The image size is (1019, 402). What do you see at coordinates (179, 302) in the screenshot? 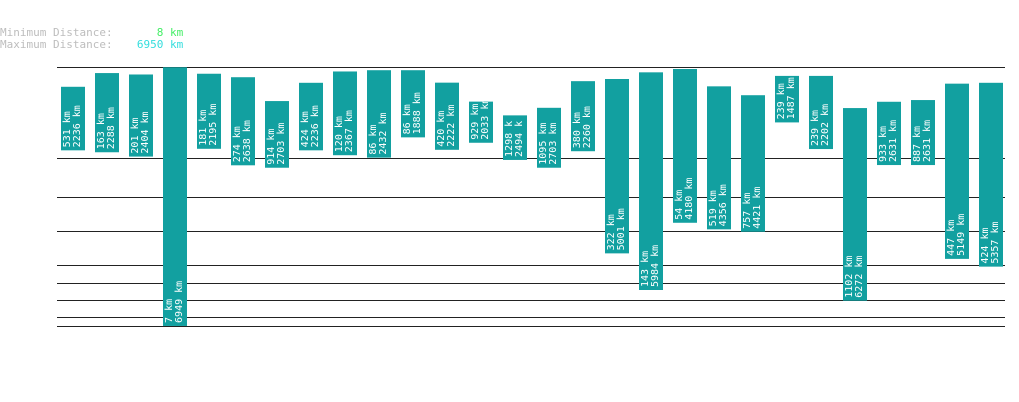
I see `bar-high-label: 6949 km` at bounding box center [179, 302].